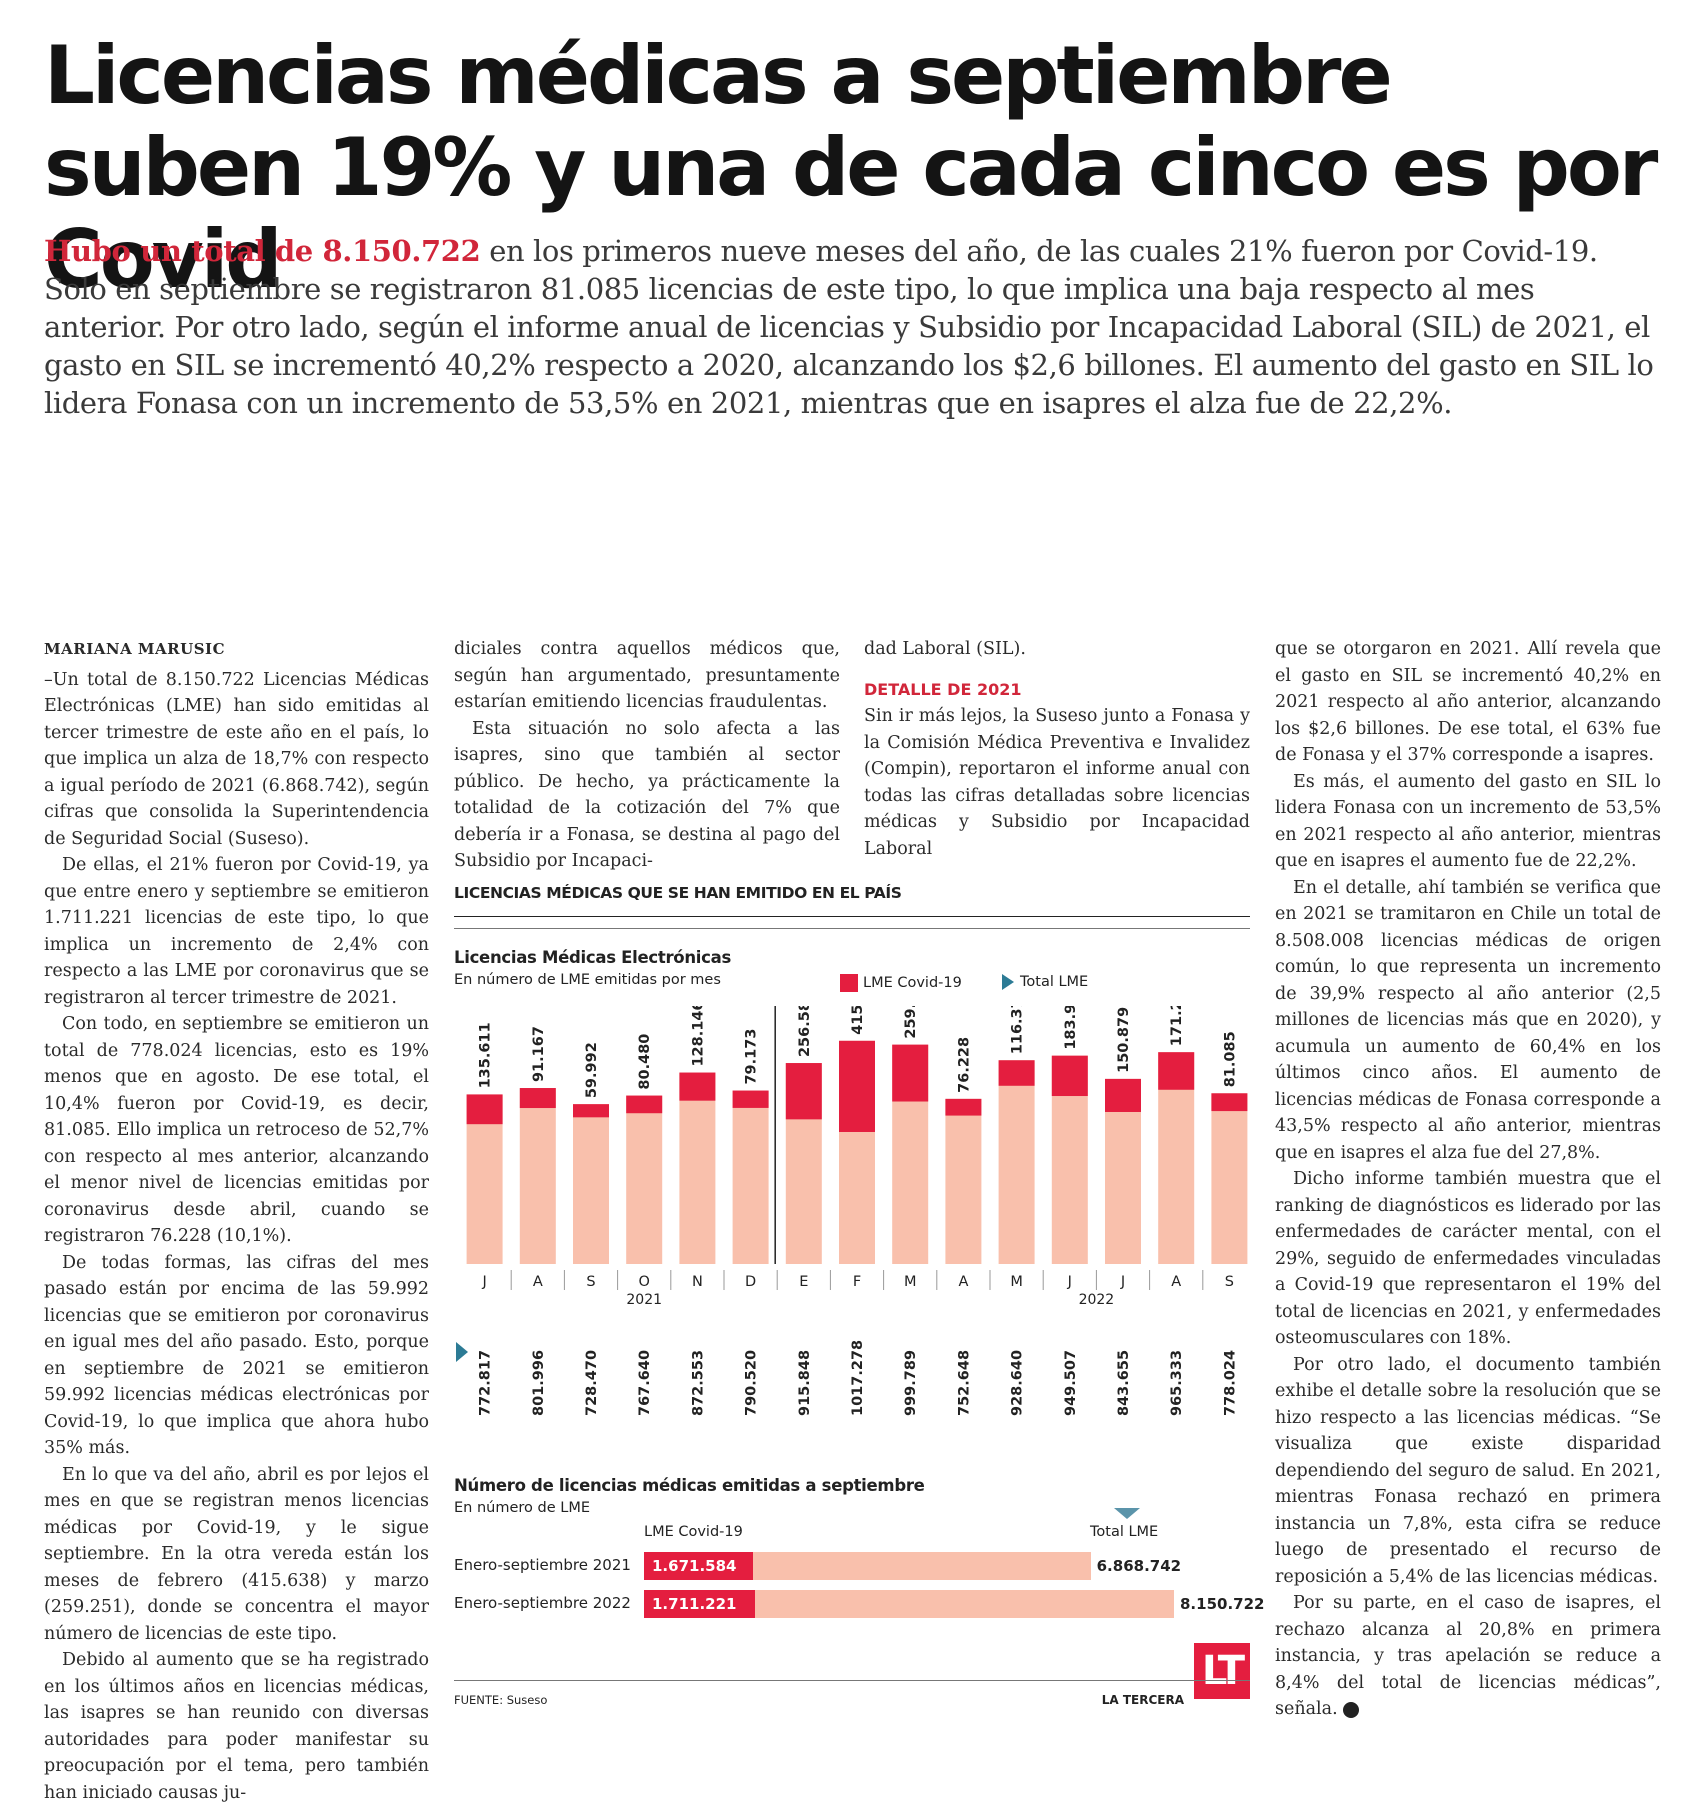 This screenshot has height=1806, width=1705. Describe the element at coordinates (522, 1508) in the screenshot. I see `chart2-note: En número de LME` at that location.